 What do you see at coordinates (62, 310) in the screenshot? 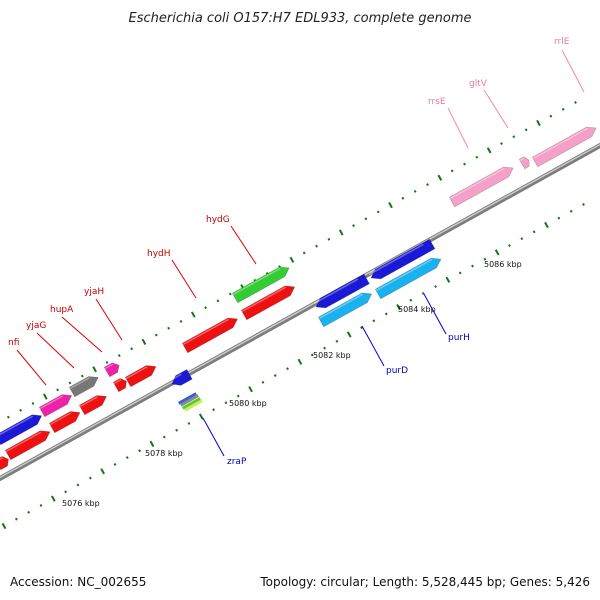
I see `gene-label-hupA: hupA` at bounding box center [62, 310].